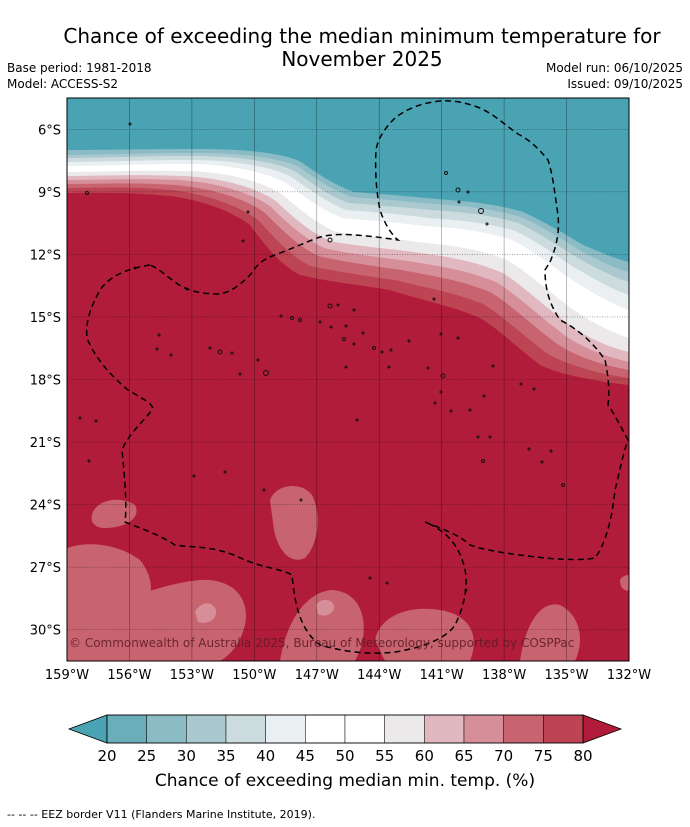 The image size is (690, 827). Describe the element at coordinates (582, 756) in the screenshot. I see `colorbar-tick-label: 80` at that location.